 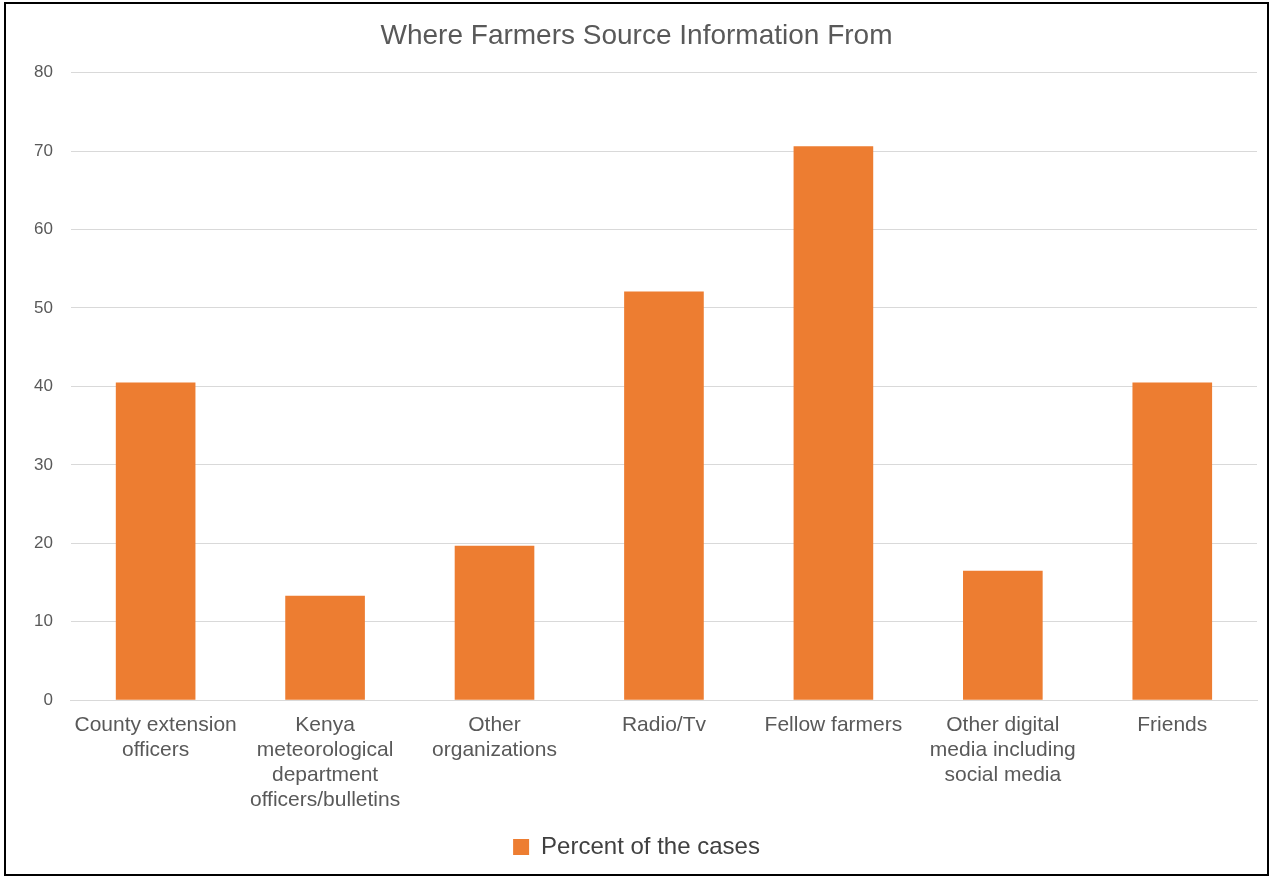 What do you see at coordinates (43, 621) in the screenshot?
I see `y-tick-label: 10` at bounding box center [43, 621].